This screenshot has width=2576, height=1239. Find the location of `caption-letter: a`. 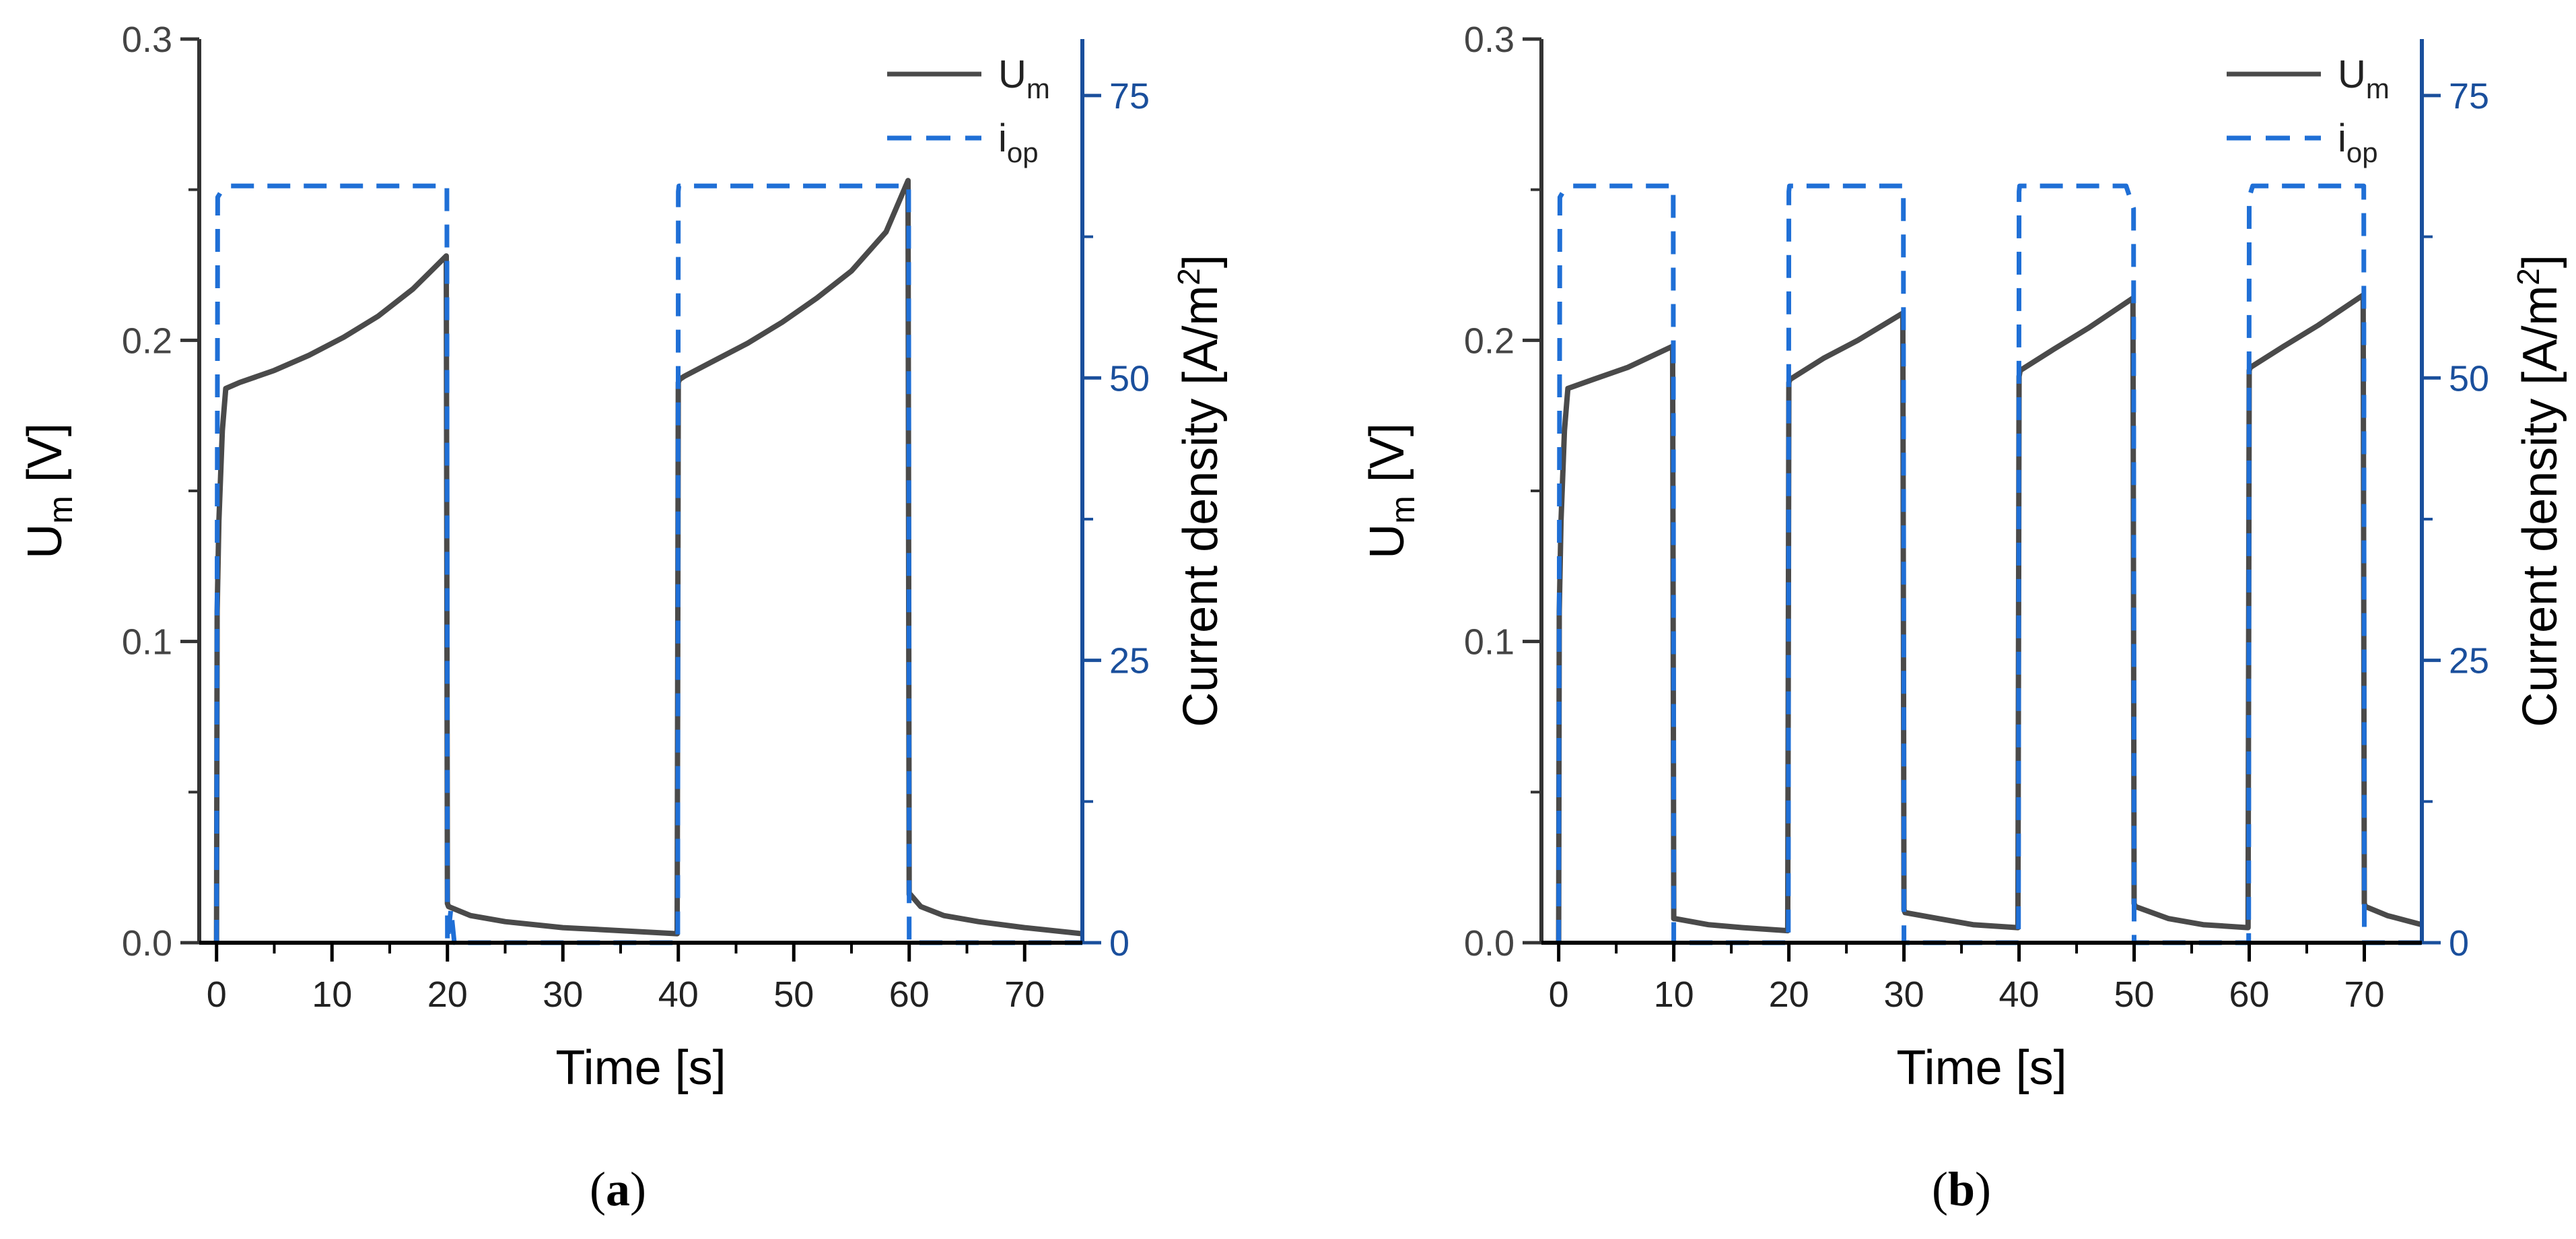

caption-letter: a is located at coordinates (618, 1189).